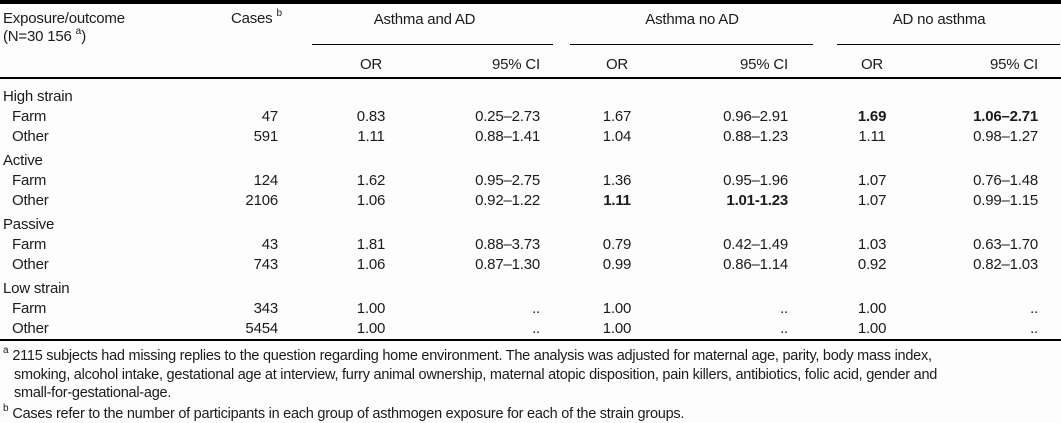 The width and height of the screenshot is (1061, 423). Describe the element at coordinates (994, 117) in the screenshot. I see `ci-value: 1.06–2.71` at that location.